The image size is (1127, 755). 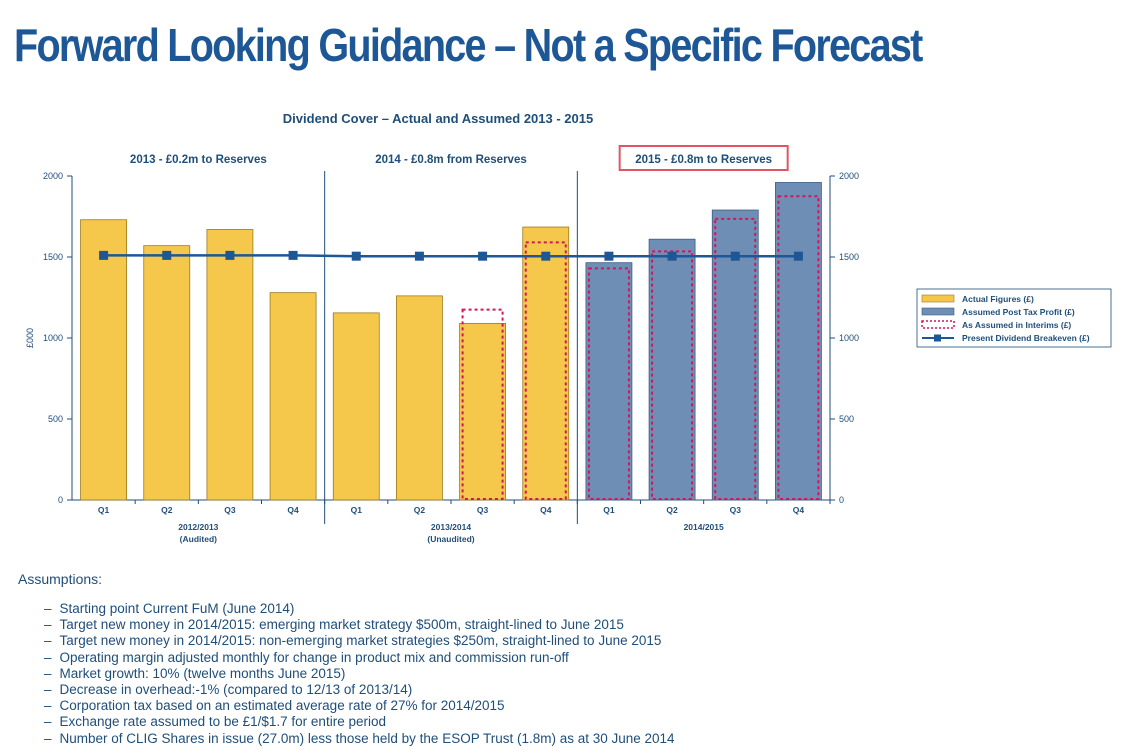 What do you see at coordinates (451, 256) in the screenshot?
I see `breakeven-line` at bounding box center [451, 256].